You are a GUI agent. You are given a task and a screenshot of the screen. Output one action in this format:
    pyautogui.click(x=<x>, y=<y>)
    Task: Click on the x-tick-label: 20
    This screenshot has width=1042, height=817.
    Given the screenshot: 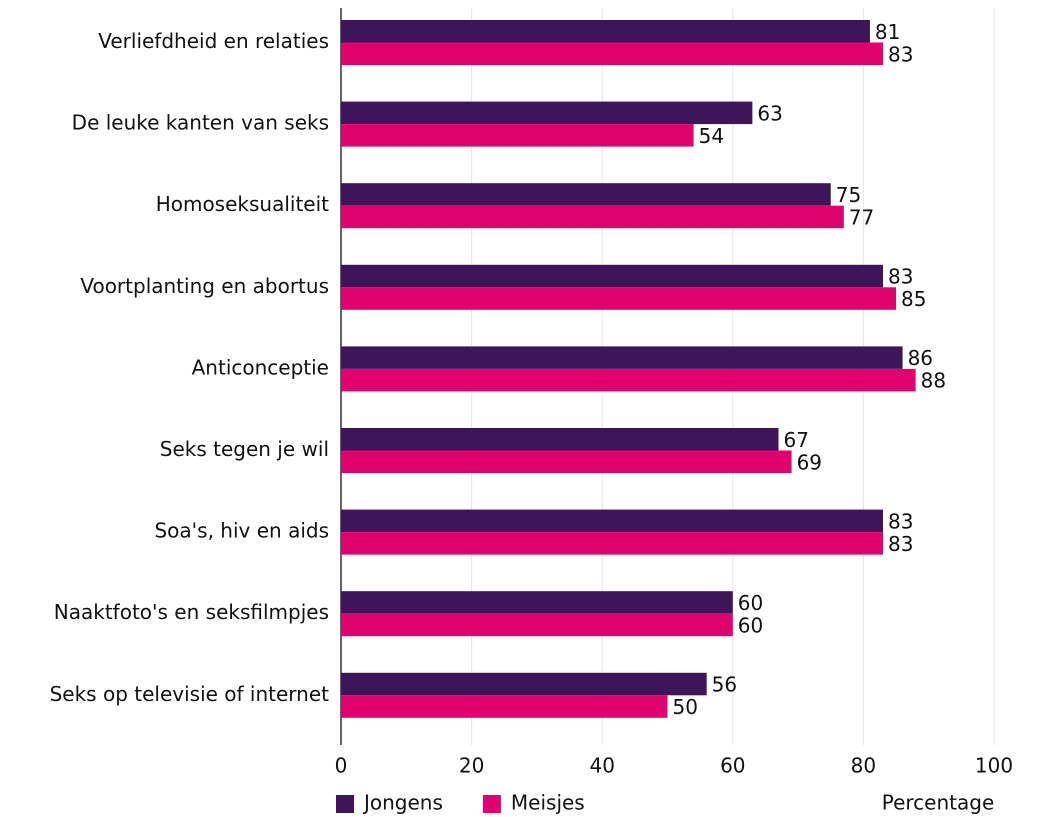 What is the action you would take?
    pyautogui.click(x=471, y=766)
    